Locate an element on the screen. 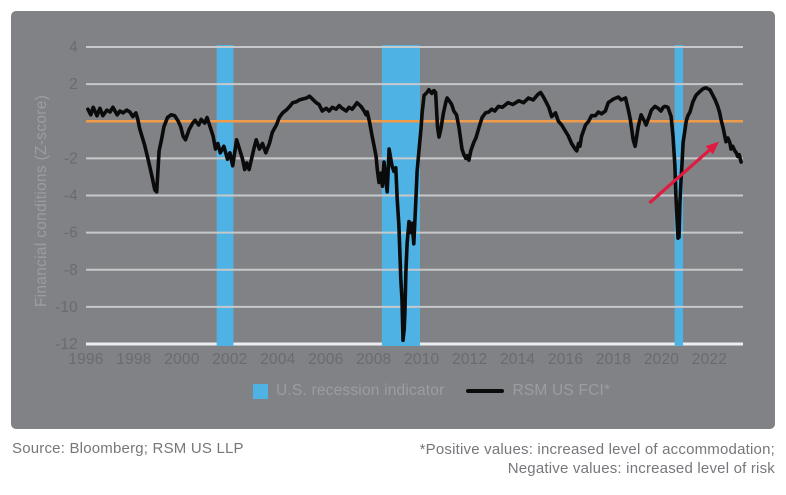  x-tick-label: 1998 is located at coordinates (133, 359).